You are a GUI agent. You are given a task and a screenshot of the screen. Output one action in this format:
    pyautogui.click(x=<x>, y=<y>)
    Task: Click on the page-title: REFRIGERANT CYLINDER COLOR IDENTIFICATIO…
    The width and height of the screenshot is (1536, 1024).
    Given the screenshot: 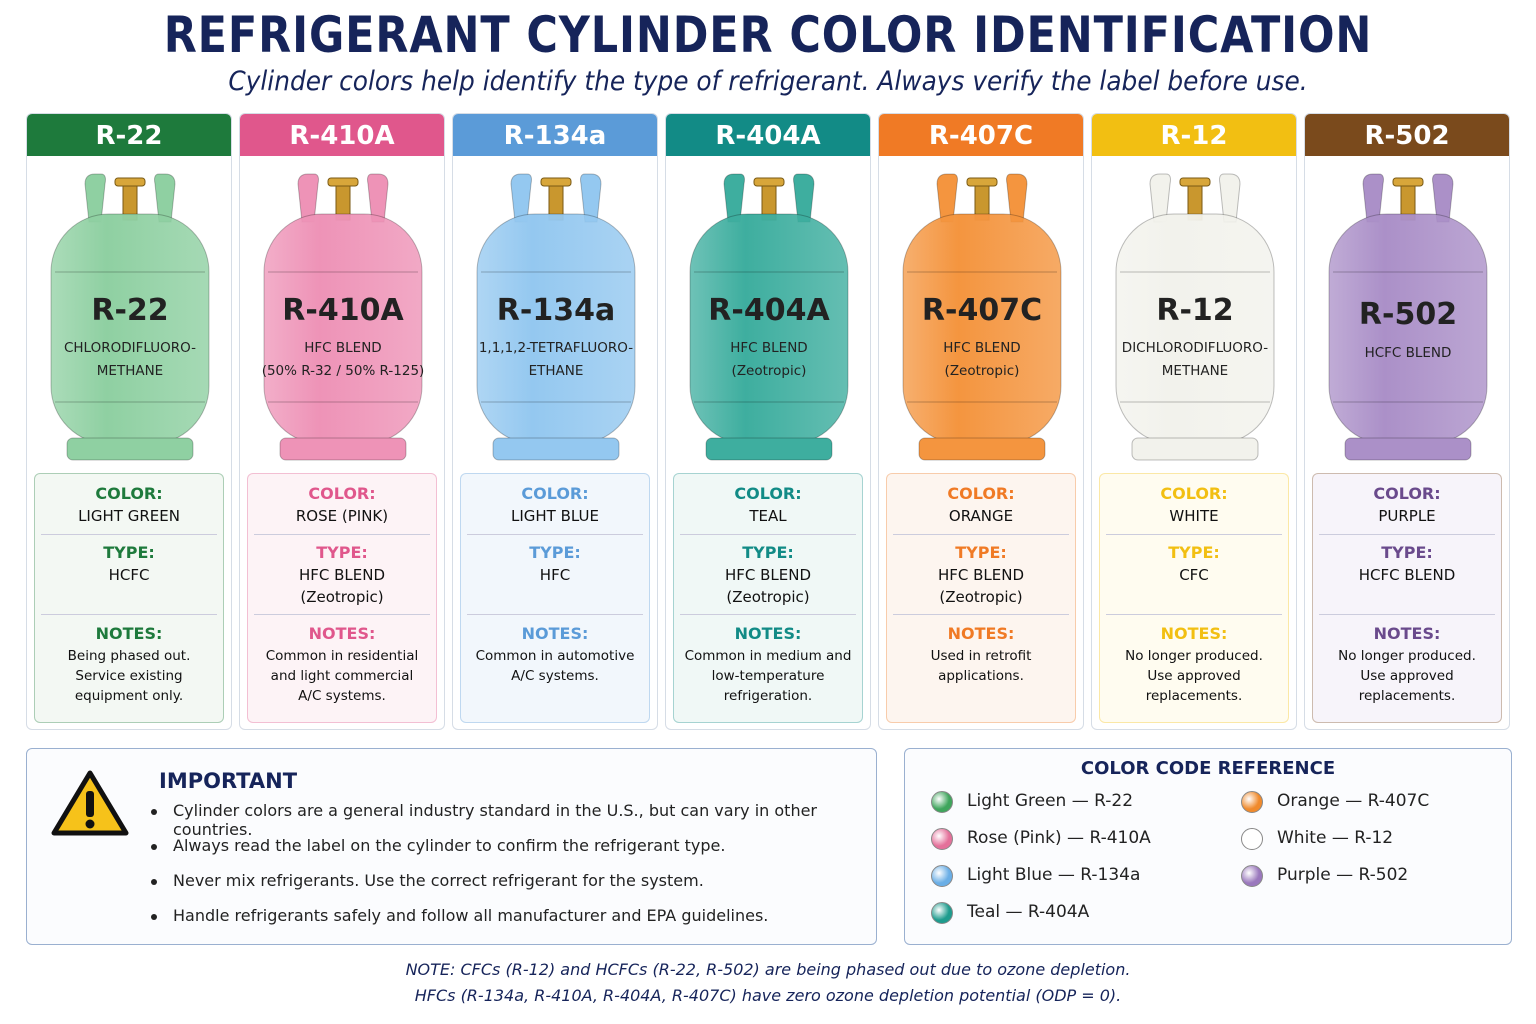 What is the action you would take?
    pyautogui.click(x=768, y=35)
    